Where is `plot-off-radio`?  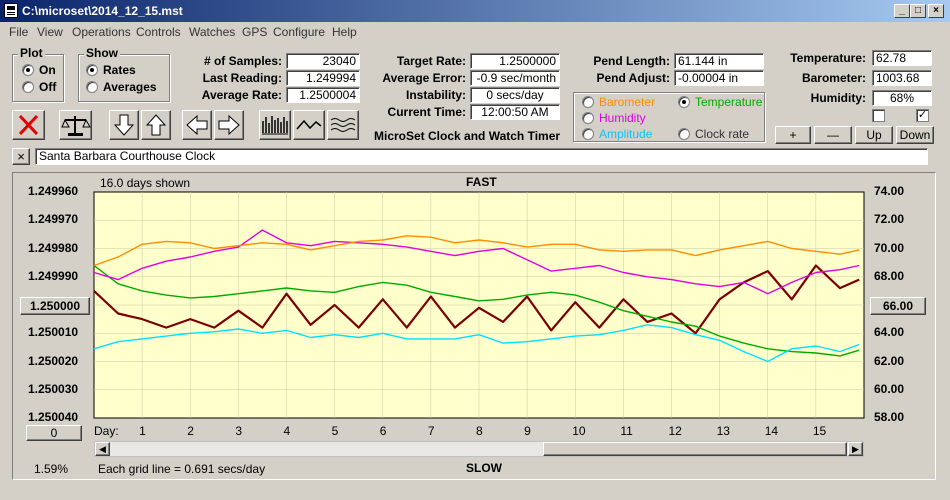 plot-off-radio is located at coordinates (28, 87).